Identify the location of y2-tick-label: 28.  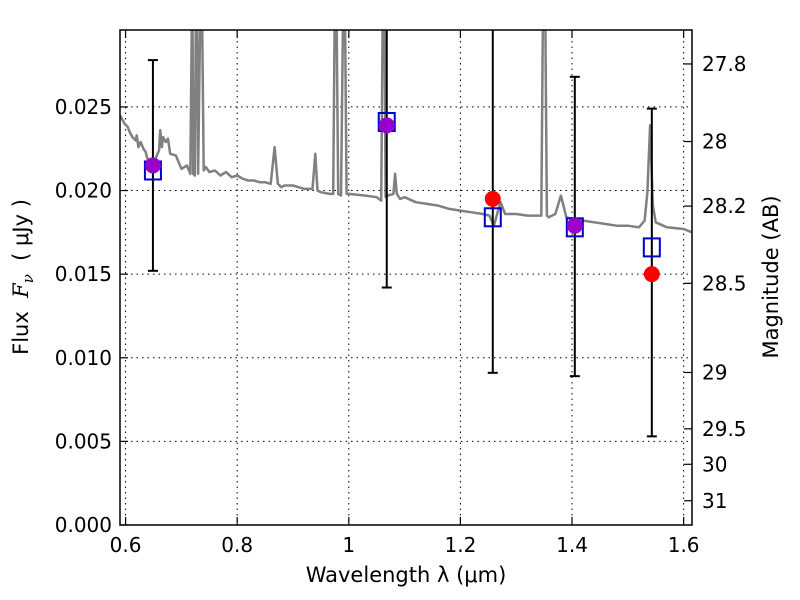
(714, 142).